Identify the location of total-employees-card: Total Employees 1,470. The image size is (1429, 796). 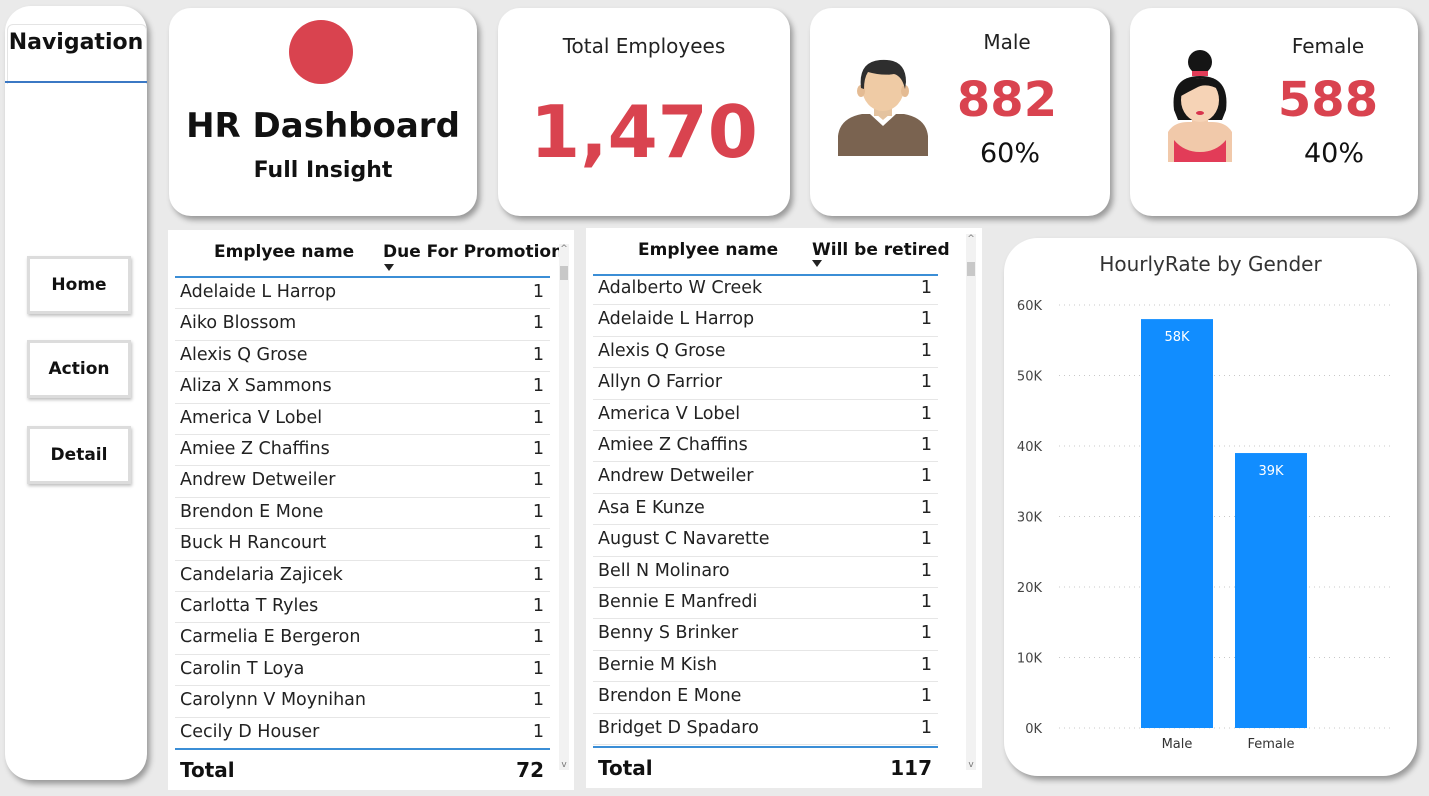
(644, 112).